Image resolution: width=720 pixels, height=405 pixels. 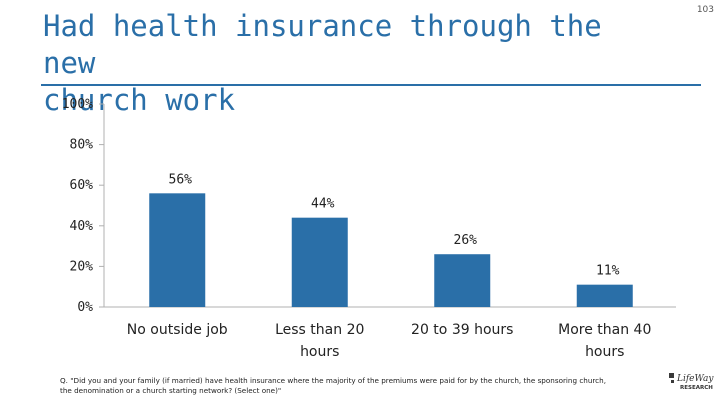 I want to click on data-label: 44%, so click(x=323, y=204).